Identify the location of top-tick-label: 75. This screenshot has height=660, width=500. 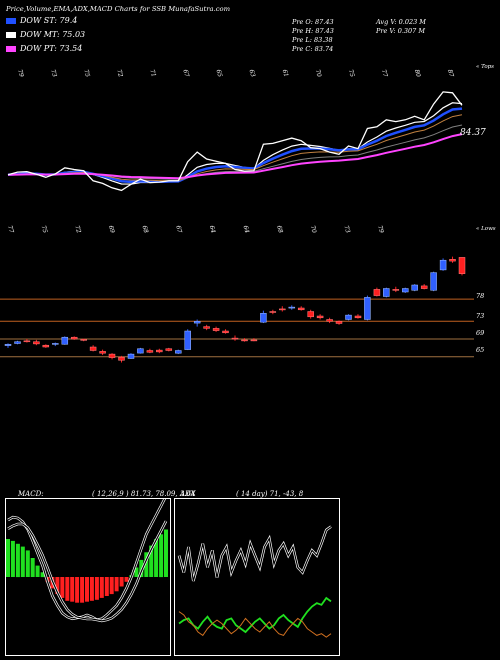
(86, 73).